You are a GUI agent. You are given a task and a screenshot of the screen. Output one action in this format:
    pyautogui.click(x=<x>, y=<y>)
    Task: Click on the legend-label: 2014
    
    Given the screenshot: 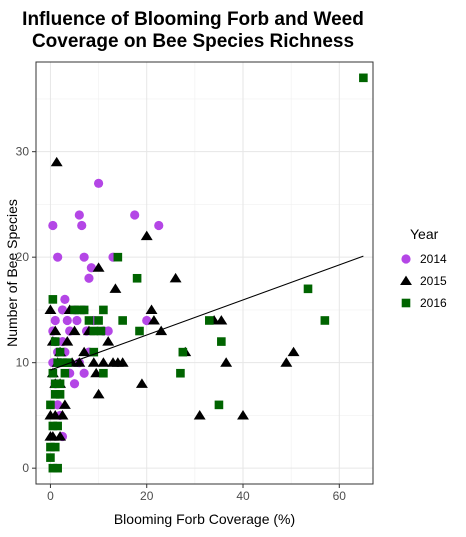 What is the action you would take?
    pyautogui.click(x=433, y=259)
    